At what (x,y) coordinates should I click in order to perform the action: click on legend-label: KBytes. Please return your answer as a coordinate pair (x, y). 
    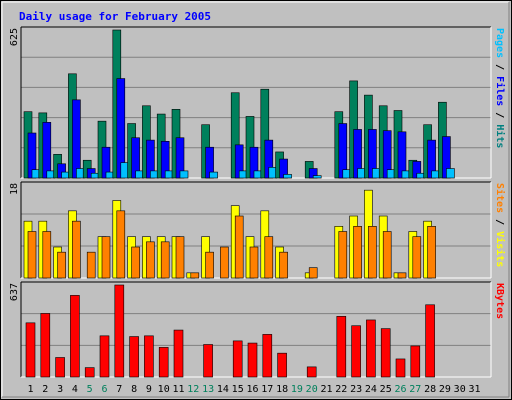
    Looking at the image, I should click on (499, 301).